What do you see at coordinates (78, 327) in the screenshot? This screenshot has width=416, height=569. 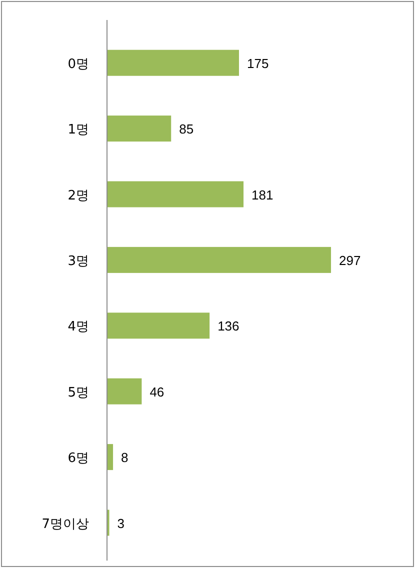 I see `y-tick-label: 4명` at bounding box center [78, 327].